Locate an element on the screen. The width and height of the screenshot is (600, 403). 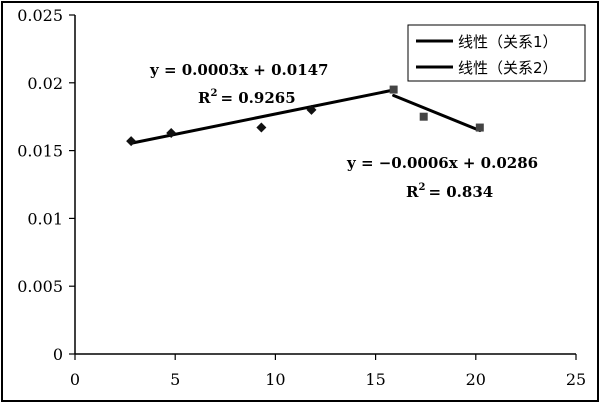
trend1-r2: R2 = 0.9265 is located at coordinates (247, 97).